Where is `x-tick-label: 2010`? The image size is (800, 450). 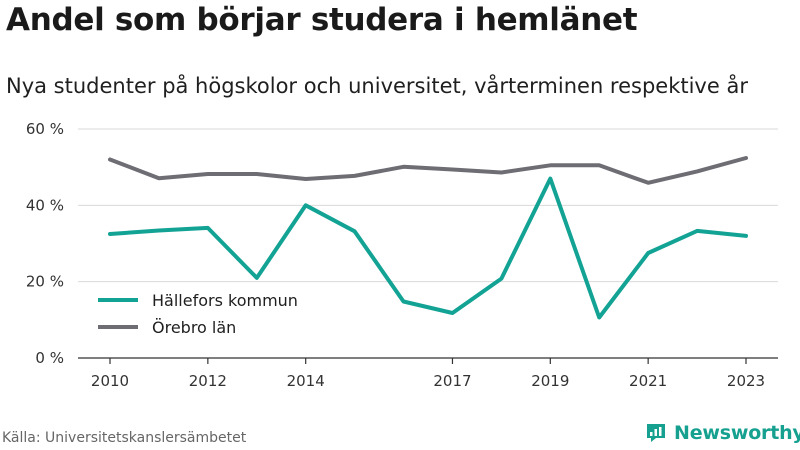 x-tick-label: 2010 is located at coordinates (110, 381).